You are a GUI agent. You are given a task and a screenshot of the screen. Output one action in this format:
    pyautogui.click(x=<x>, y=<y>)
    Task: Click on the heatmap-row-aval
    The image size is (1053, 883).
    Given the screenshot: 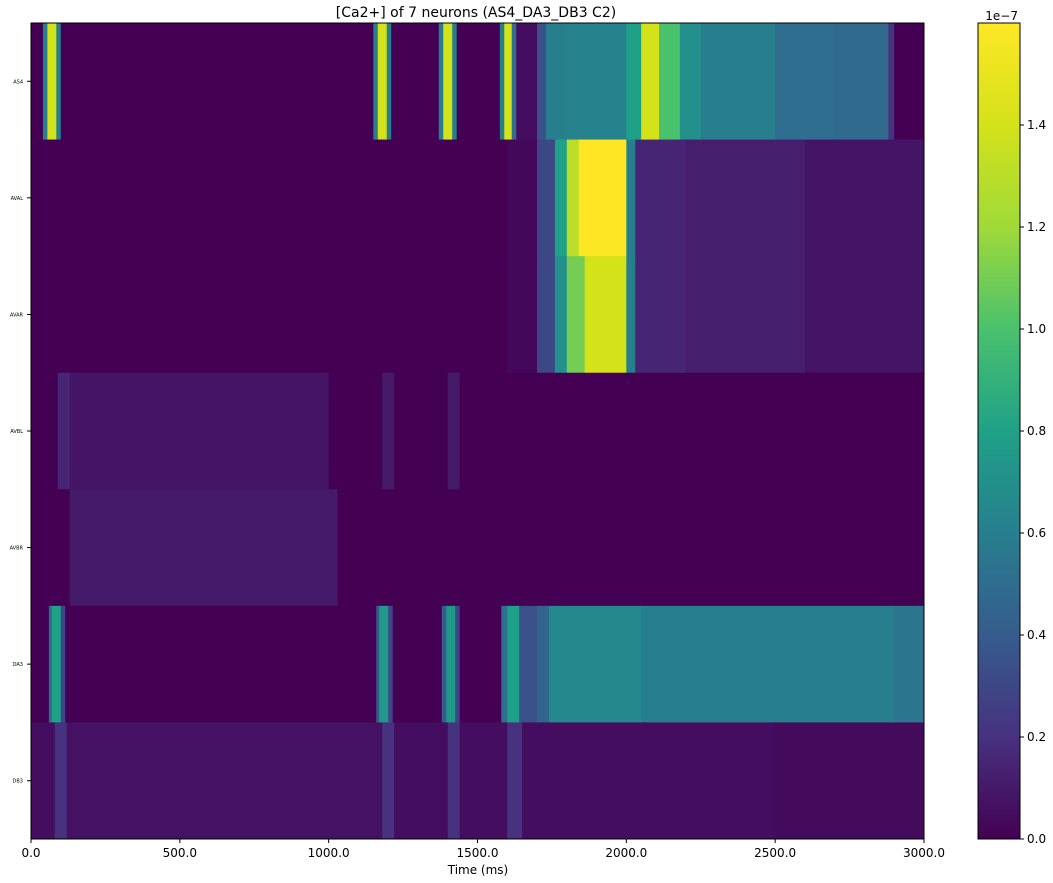 What is the action you would take?
    pyautogui.click(x=478, y=198)
    